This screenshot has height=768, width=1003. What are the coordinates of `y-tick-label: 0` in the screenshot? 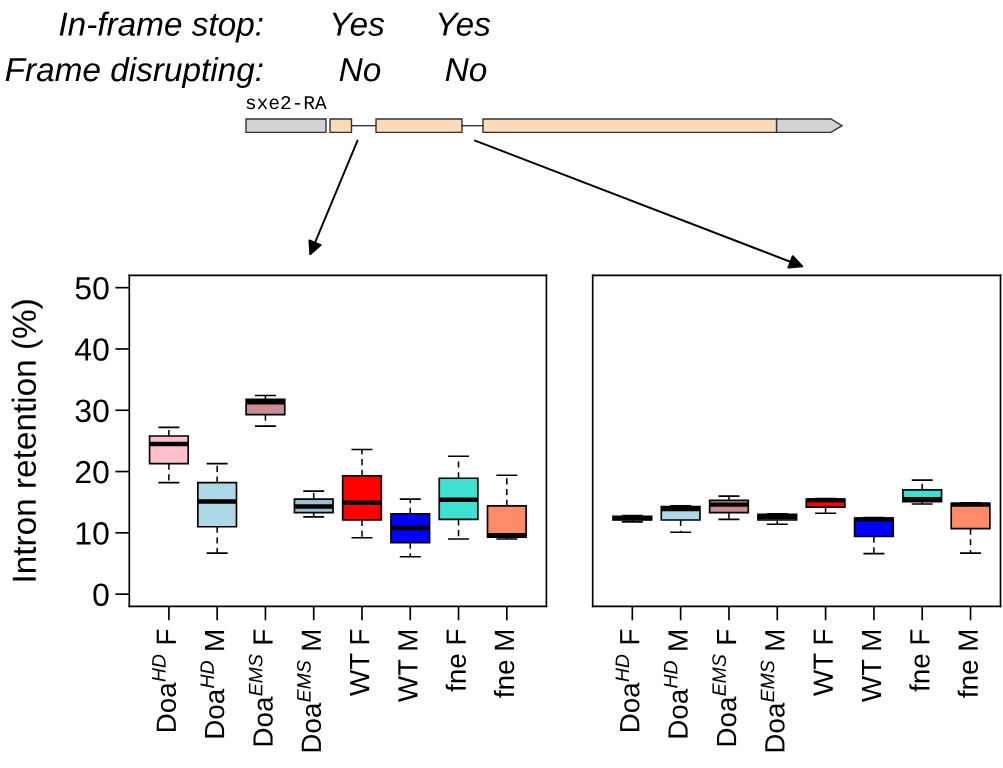 It's located at (101, 595).